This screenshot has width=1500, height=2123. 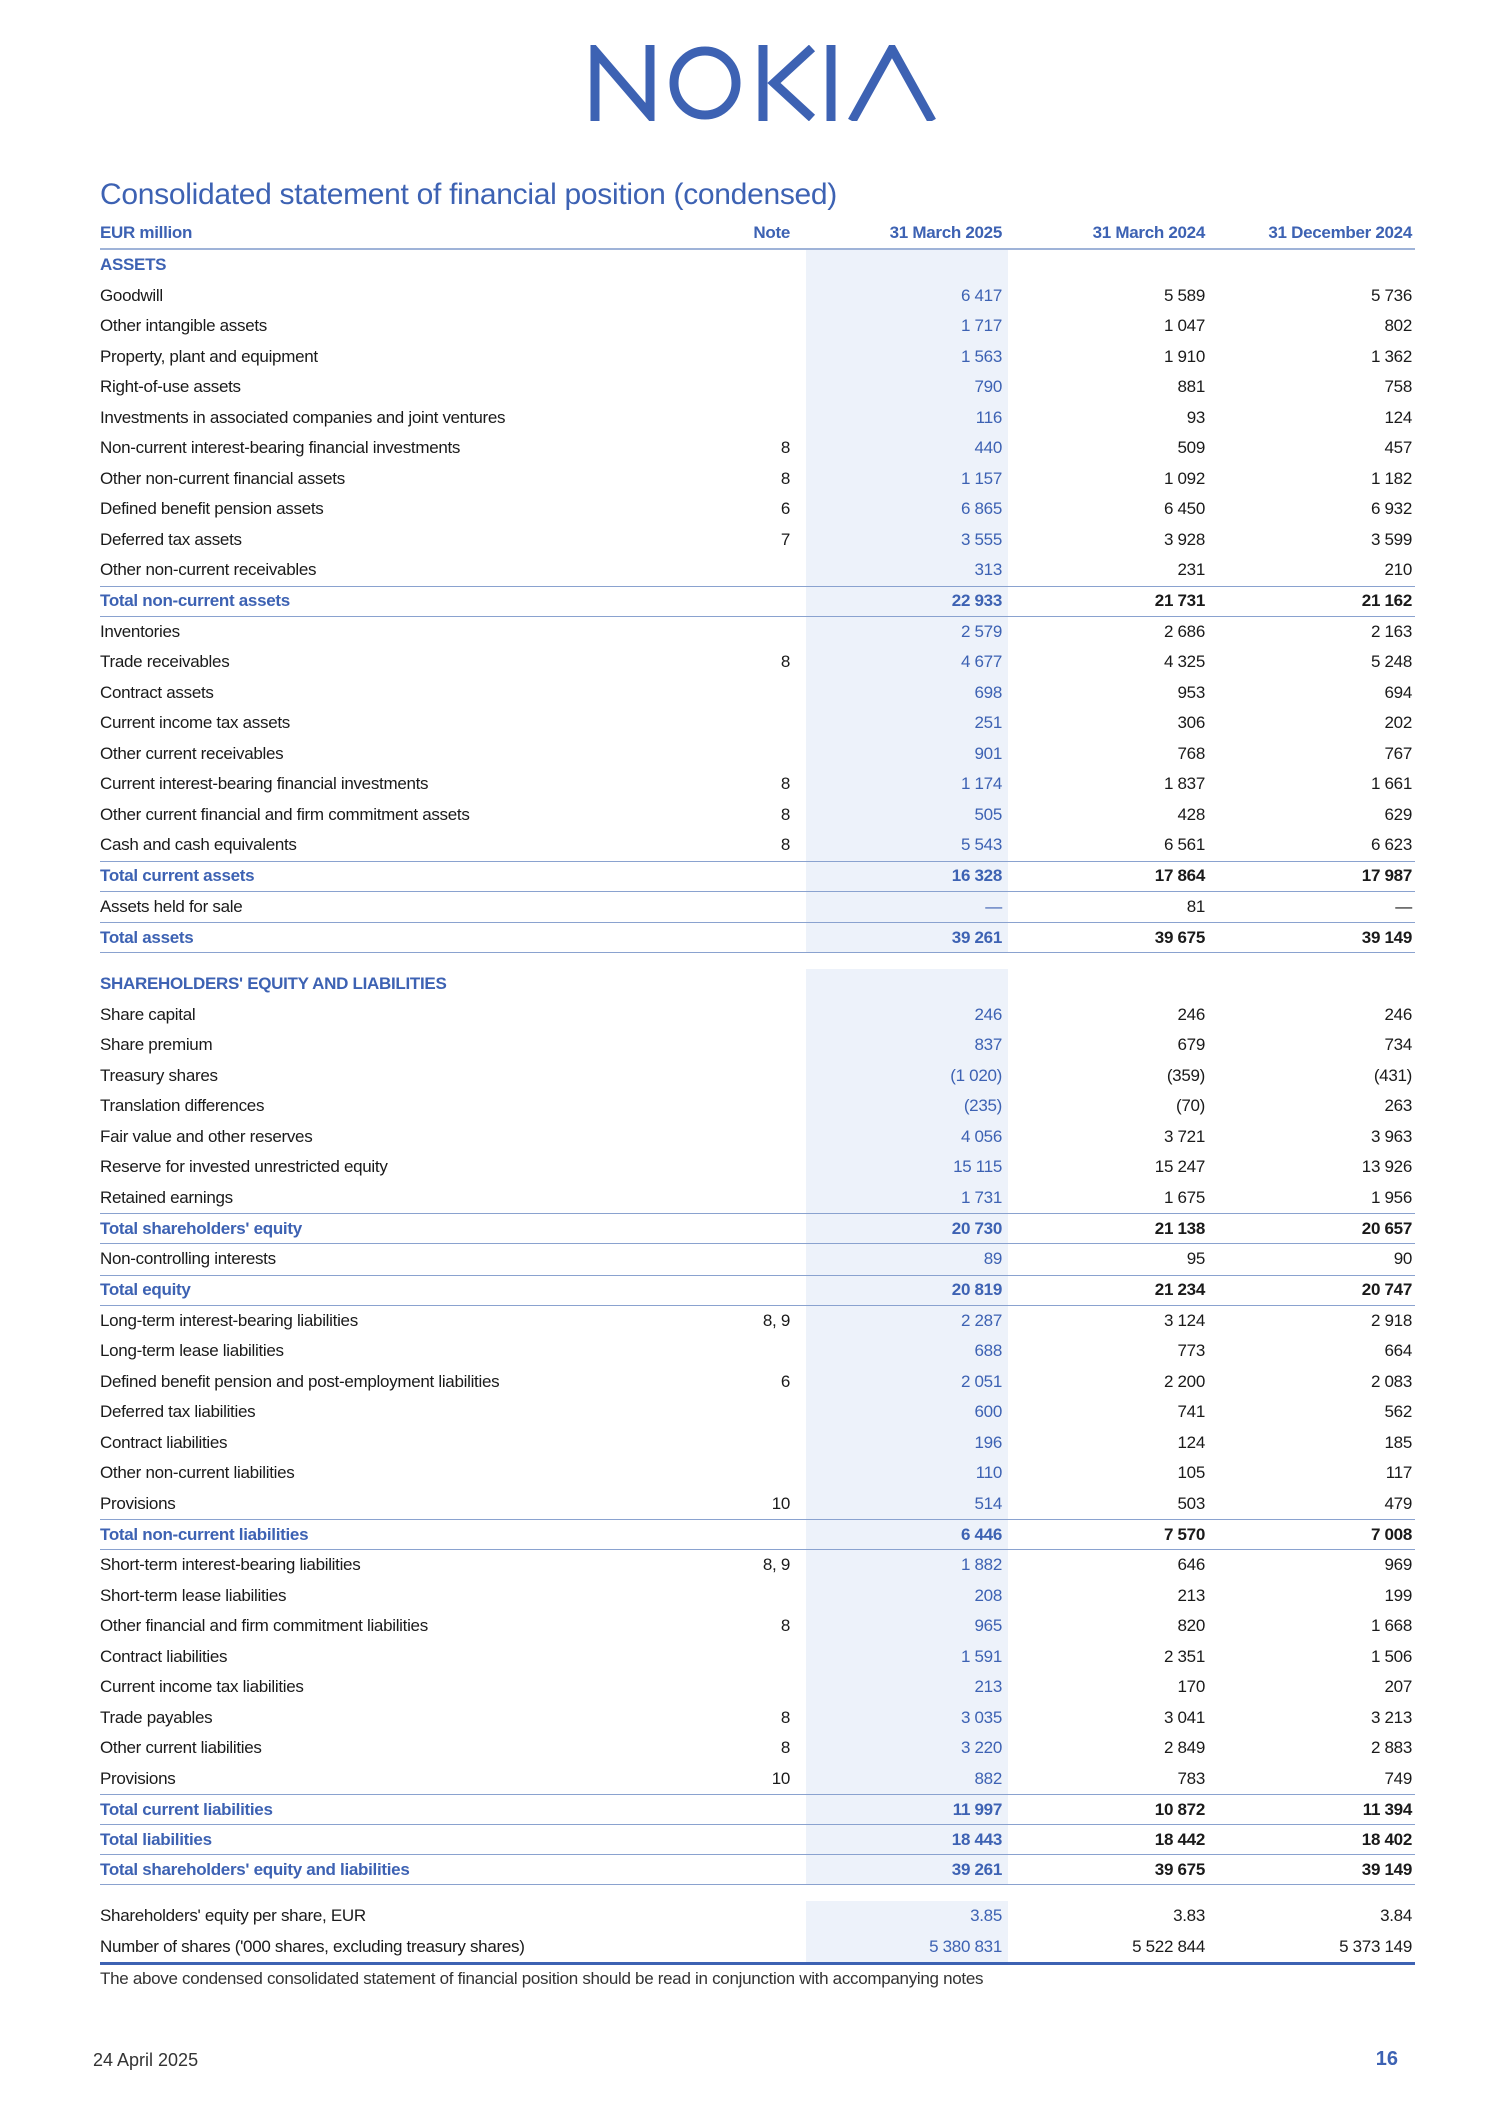 What do you see at coordinates (907, 692) in the screenshot?
I see `value-31-march-2025: 698` at bounding box center [907, 692].